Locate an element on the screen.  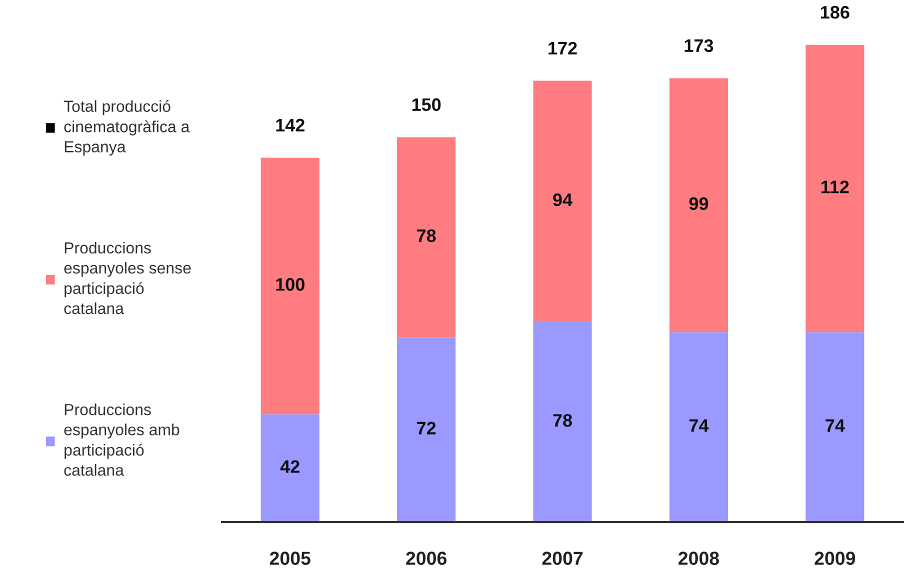
total-label: 142 is located at coordinates (290, 125).